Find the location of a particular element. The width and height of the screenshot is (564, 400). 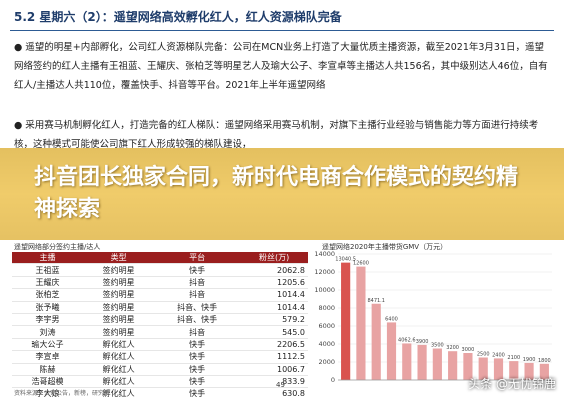

table-cell: 张柏芝 is located at coordinates (48, 295).